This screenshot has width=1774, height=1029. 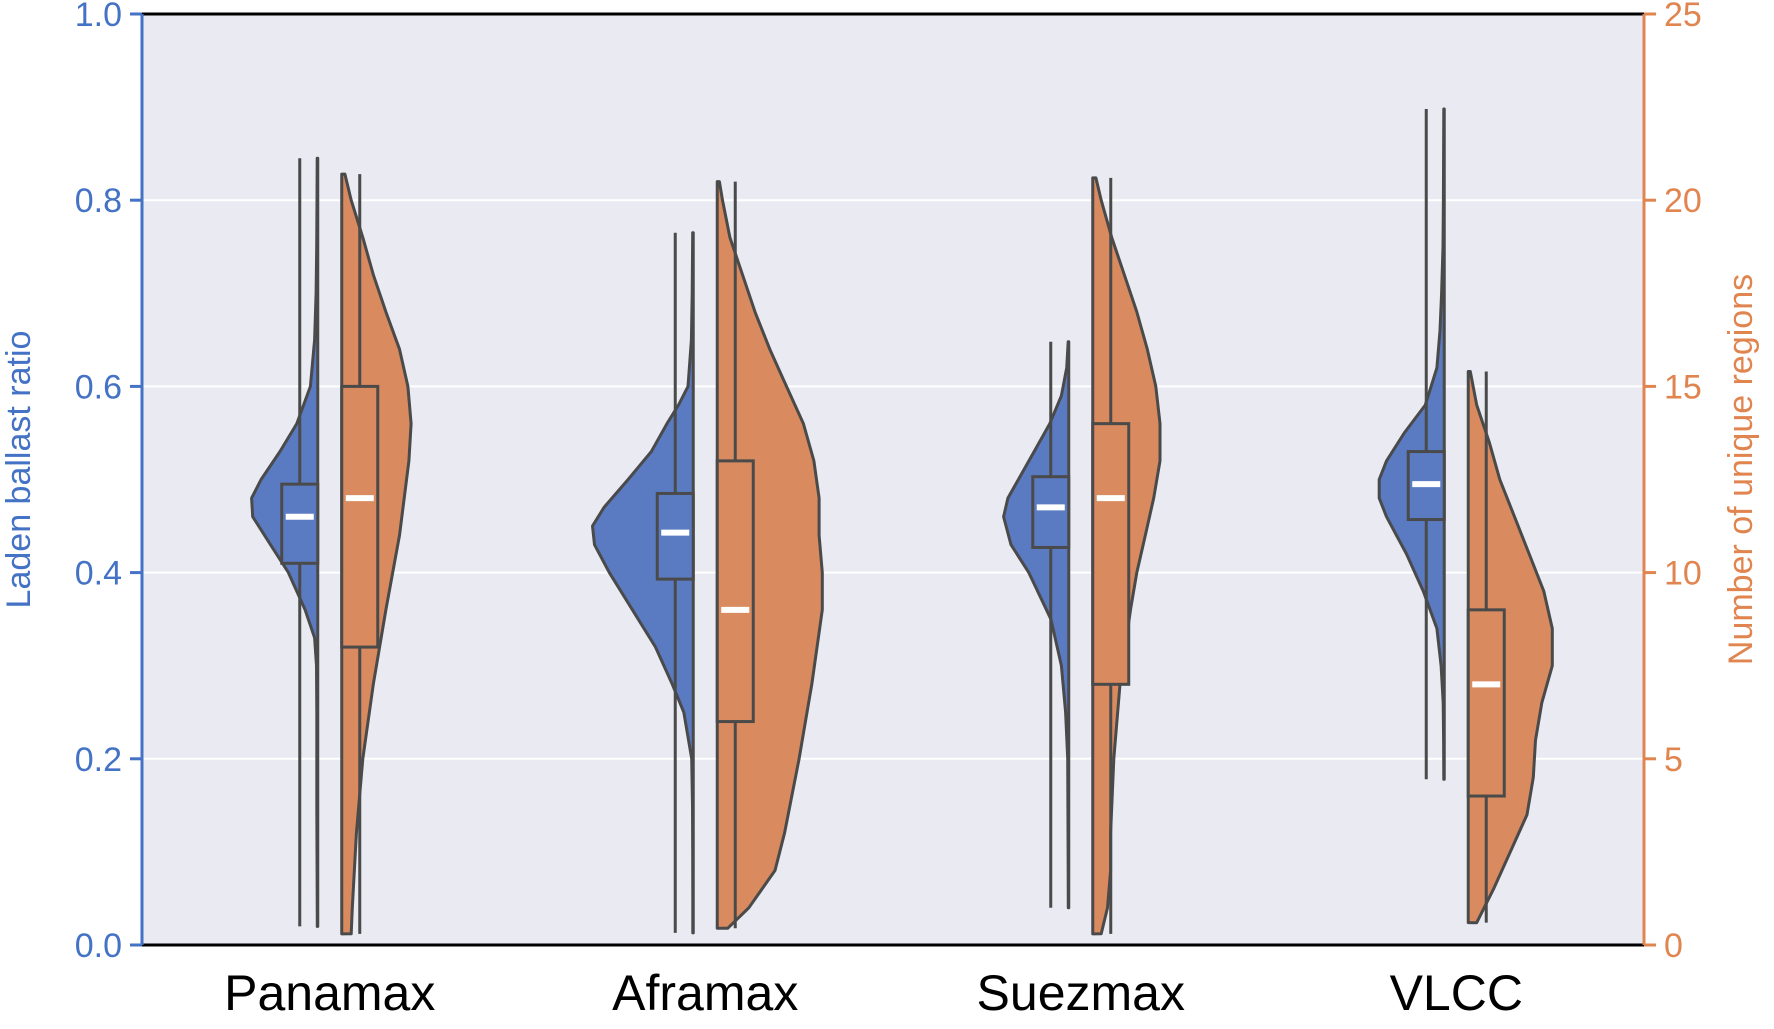 What do you see at coordinates (1683, 17) in the screenshot?
I see `y-tick-label-right-5: 25` at bounding box center [1683, 17].